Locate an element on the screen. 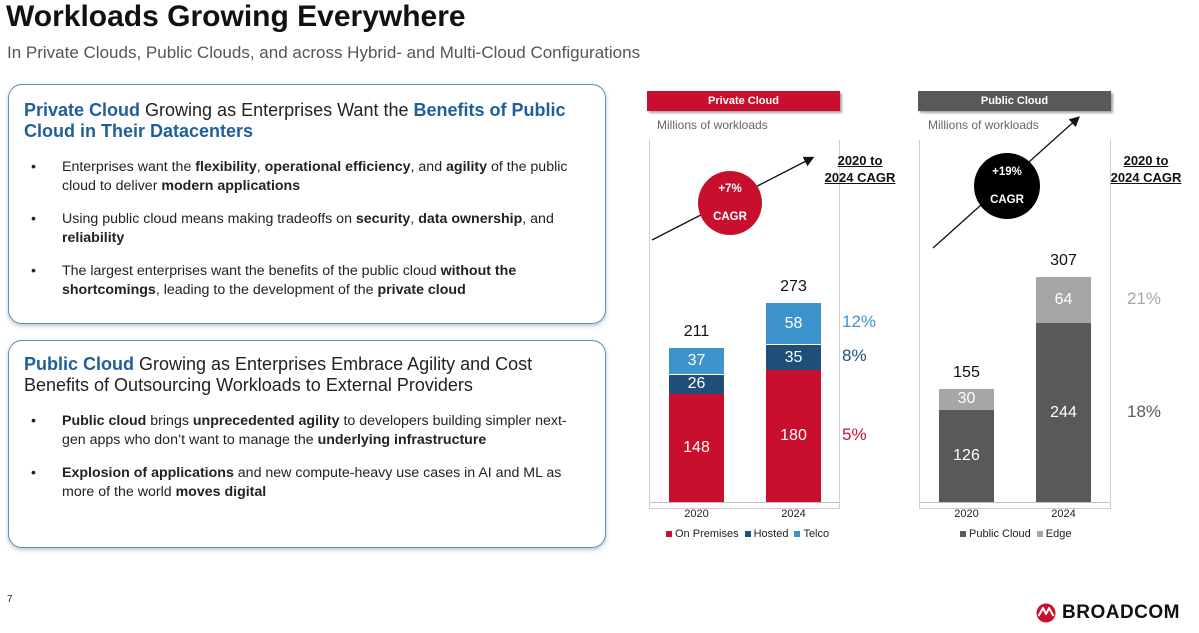 This screenshot has width=1199, height=633. legend-item: On Premises is located at coordinates (702, 534).